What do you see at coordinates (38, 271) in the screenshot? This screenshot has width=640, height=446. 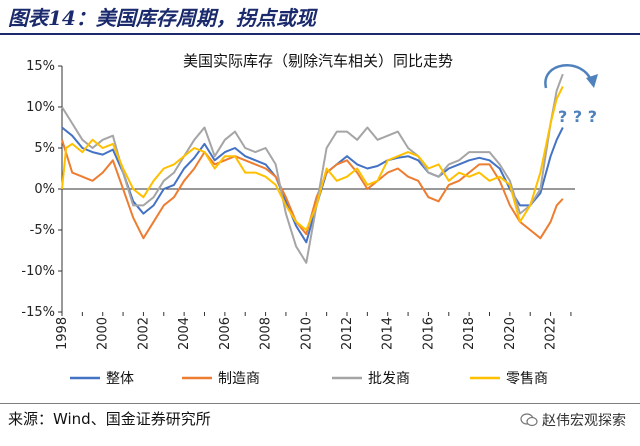 I see `y-tick-label: -10%` at bounding box center [38, 271].